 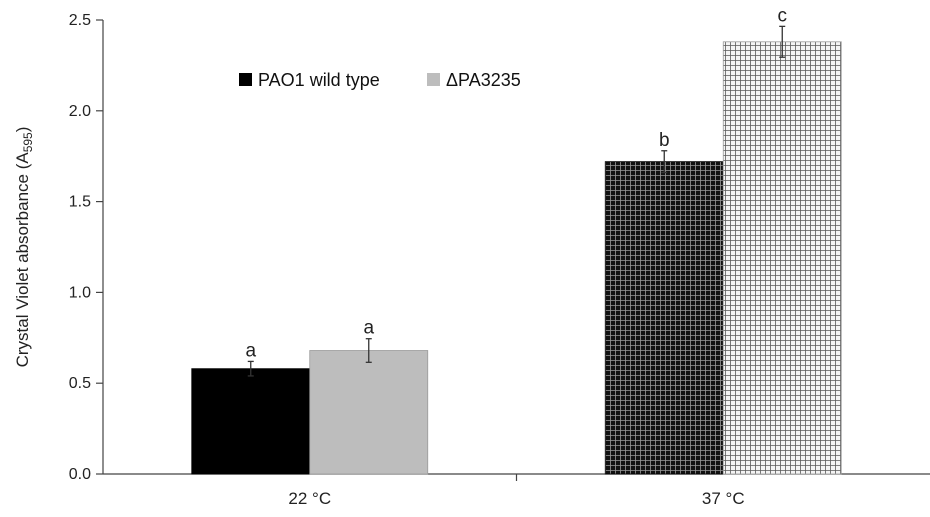 I want to click on x-category-label: 37 °C, so click(x=723, y=498).